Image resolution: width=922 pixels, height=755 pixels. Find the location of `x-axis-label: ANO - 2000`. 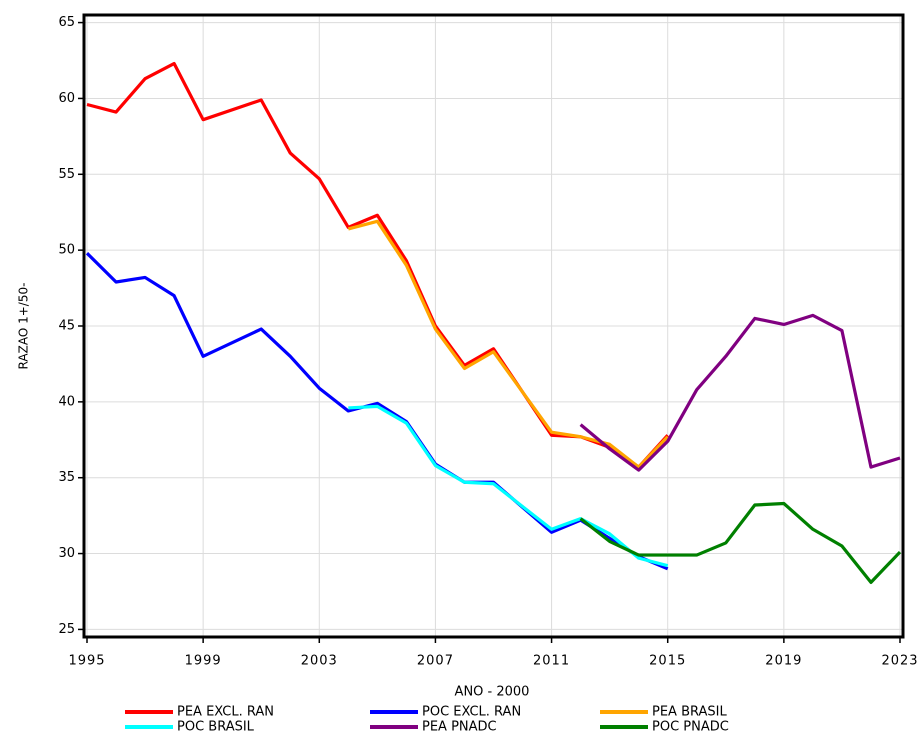

x-axis-label: ANO - 2000 is located at coordinates (492, 692).